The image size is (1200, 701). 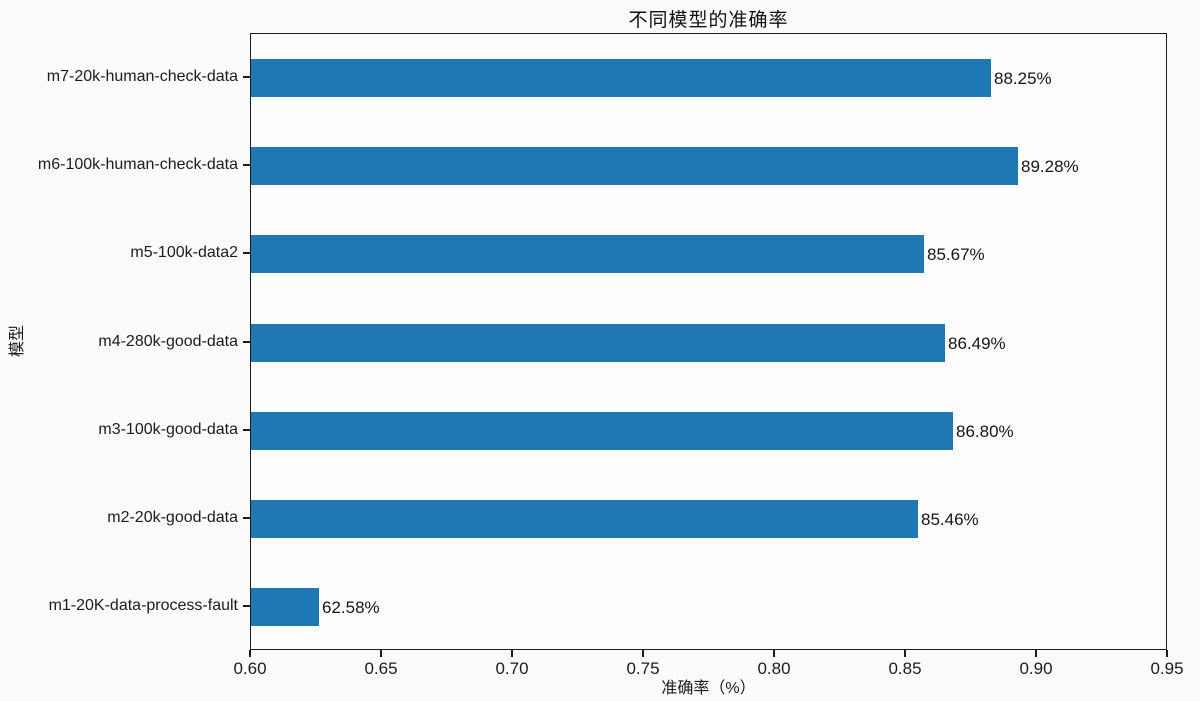 I want to click on bar-value-label: 85.46%, so click(x=950, y=519).